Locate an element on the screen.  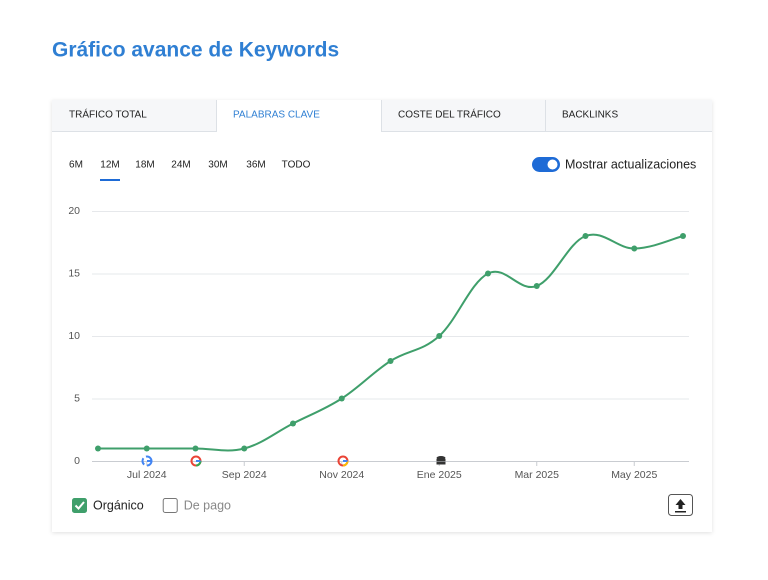
period-option: TODO is located at coordinates (296, 165).